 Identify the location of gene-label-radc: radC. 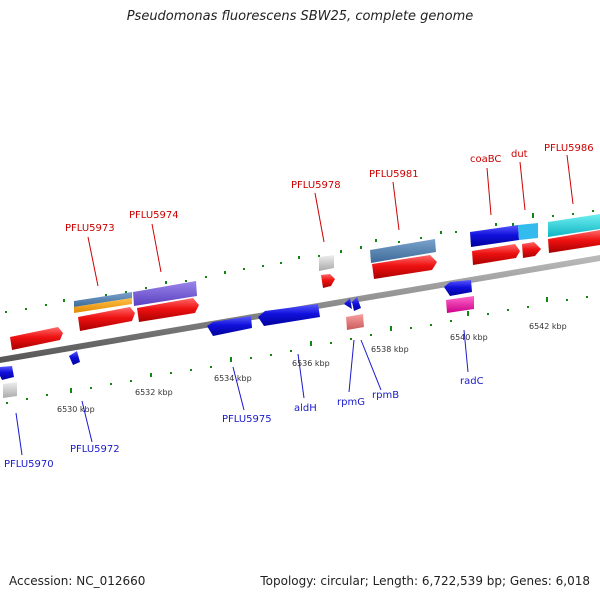
(472, 381).